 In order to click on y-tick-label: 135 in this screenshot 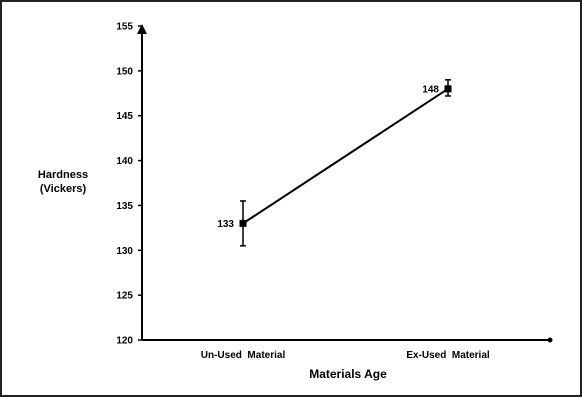, I will do `click(124, 206)`.